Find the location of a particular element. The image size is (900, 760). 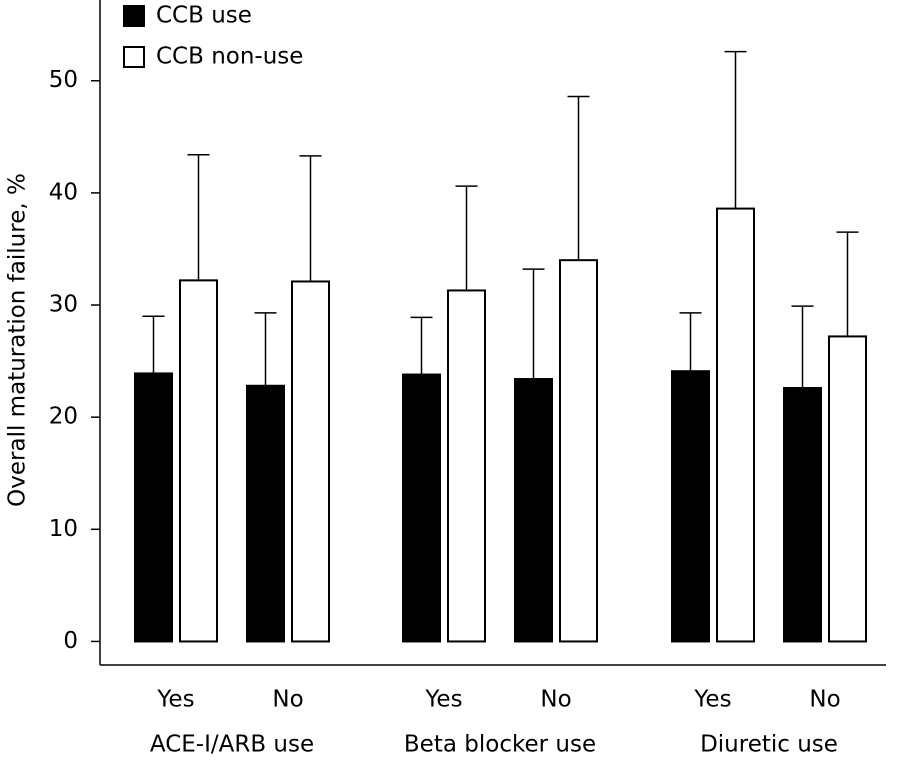

legend-label: CCB use is located at coordinates (204, 16).